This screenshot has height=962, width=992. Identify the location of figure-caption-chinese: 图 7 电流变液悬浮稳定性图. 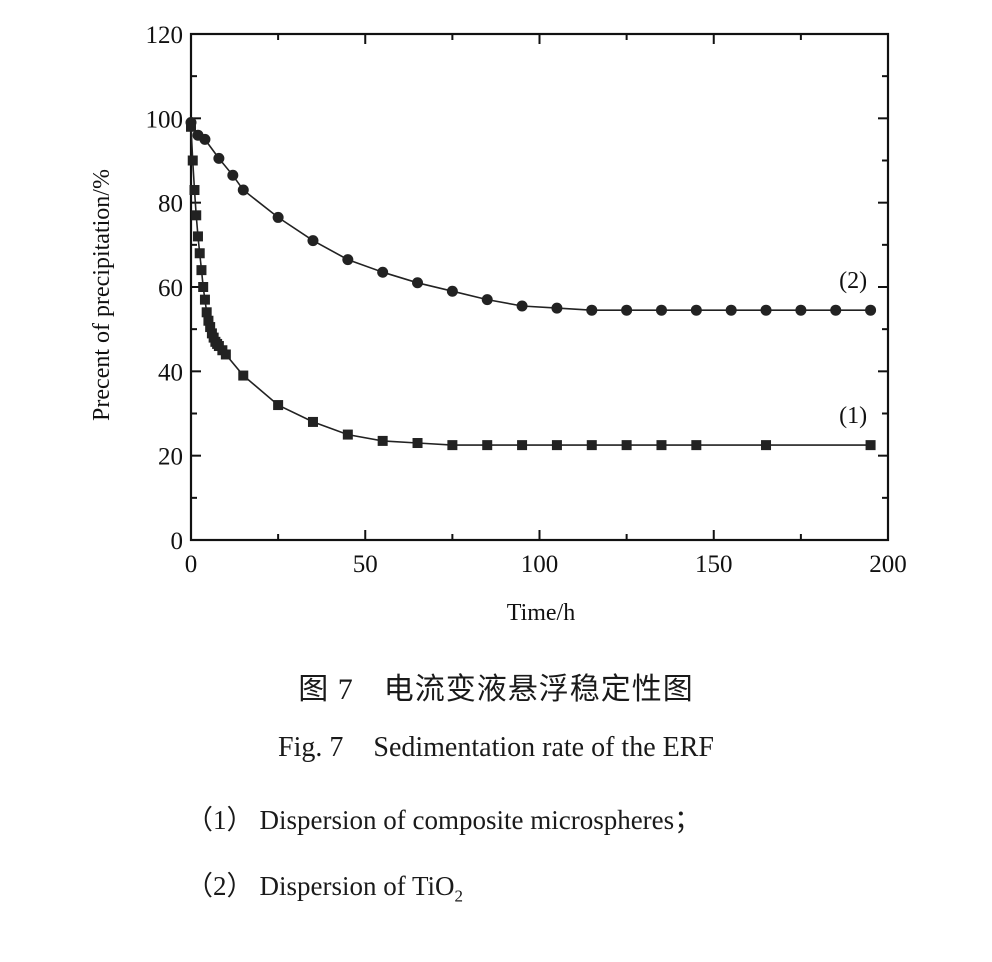
(496, 686).